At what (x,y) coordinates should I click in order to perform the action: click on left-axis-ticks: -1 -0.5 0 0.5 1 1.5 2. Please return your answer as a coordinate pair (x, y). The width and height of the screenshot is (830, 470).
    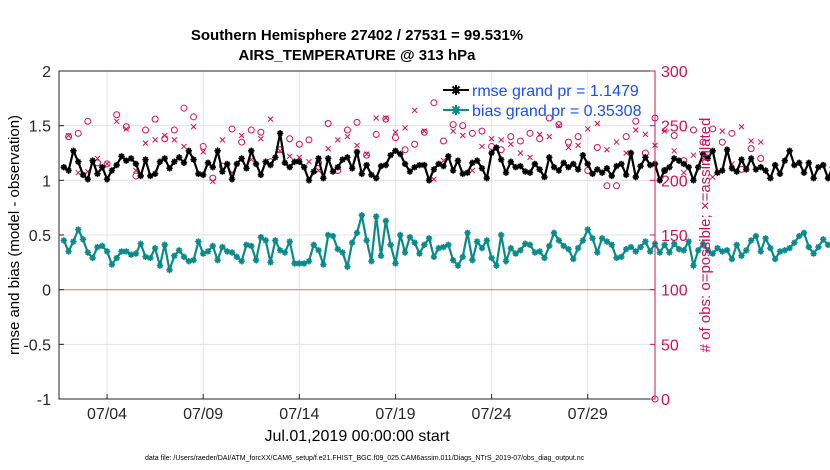
    Looking at the image, I should click on (43, 236).